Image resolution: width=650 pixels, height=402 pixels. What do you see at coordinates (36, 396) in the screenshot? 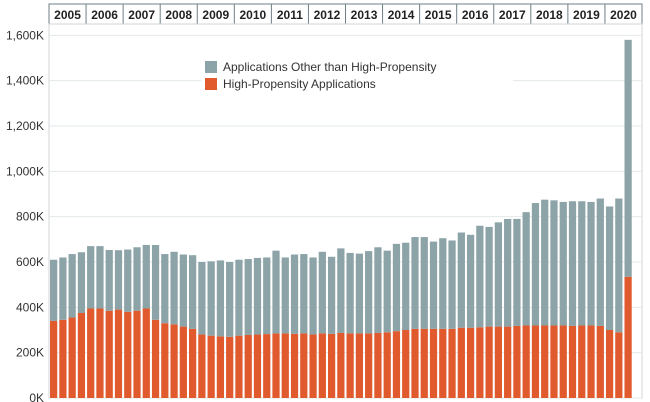
I see `y-tick-label: 0K` at bounding box center [36, 396].